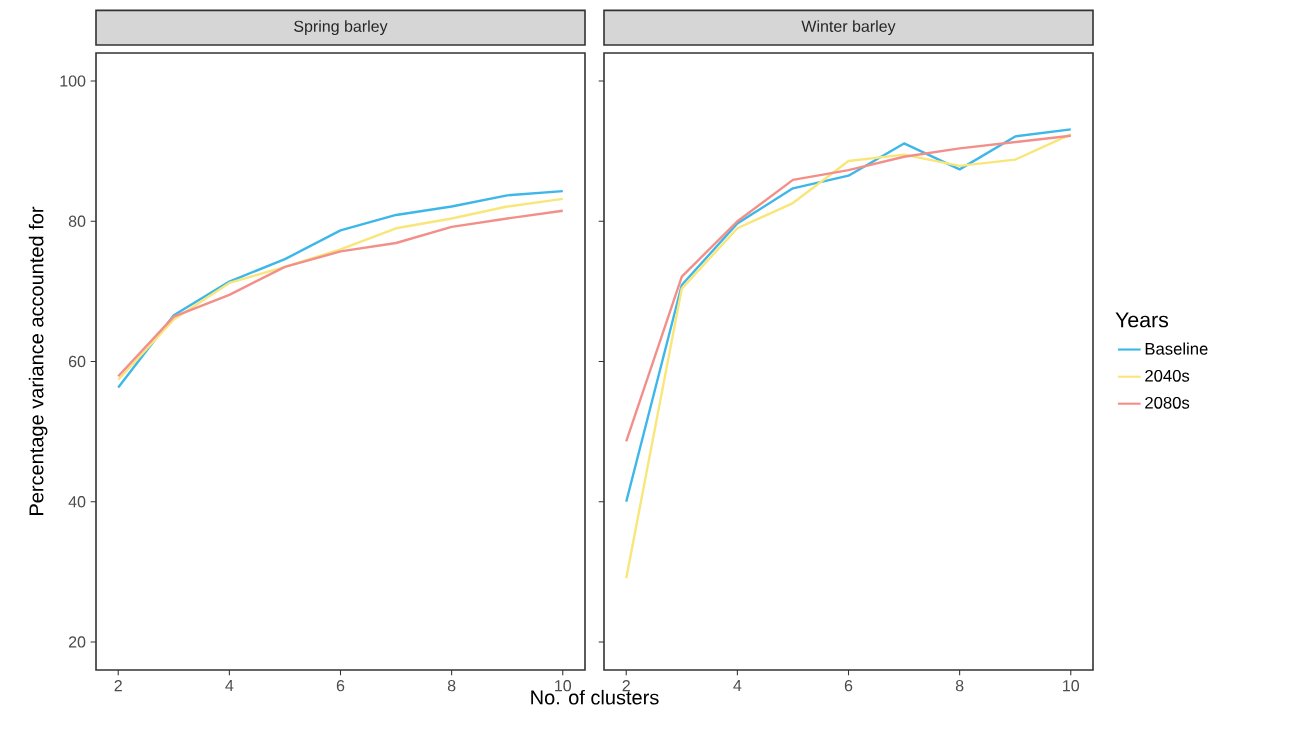 This screenshot has width=1308, height=742. What do you see at coordinates (1167, 402) in the screenshot?
I see `legend-label: 2080s` at bounding box center [1167, 402].